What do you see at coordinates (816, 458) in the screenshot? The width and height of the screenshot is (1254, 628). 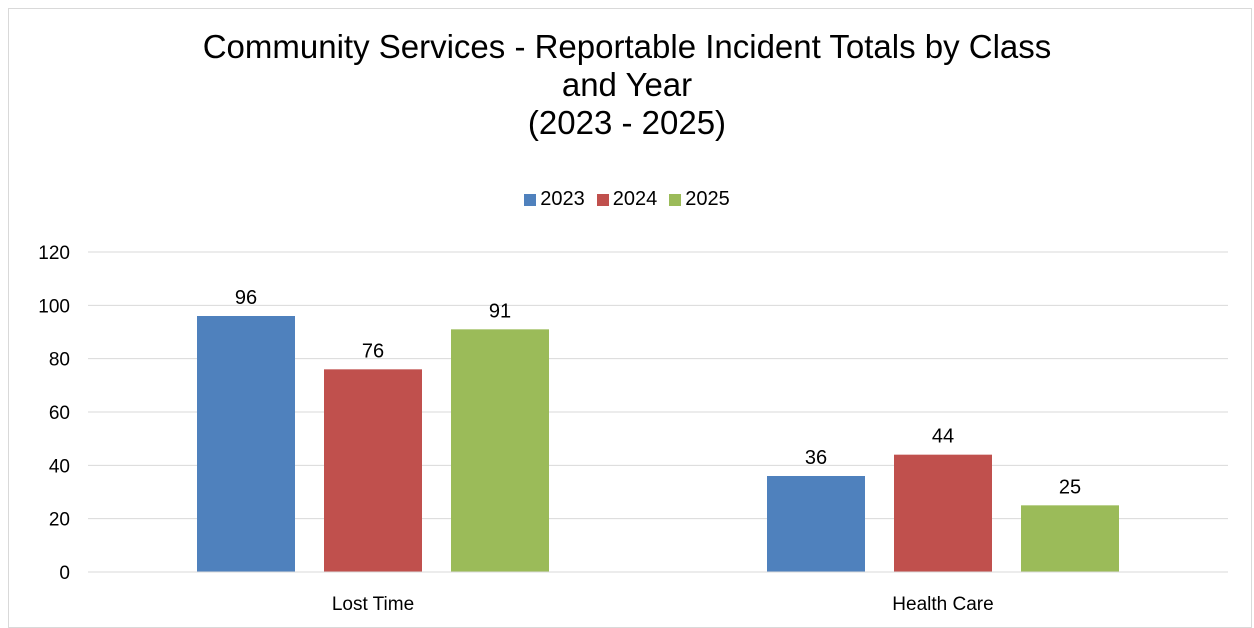 I see `data-label: 36` at bounding box center [816, 458].